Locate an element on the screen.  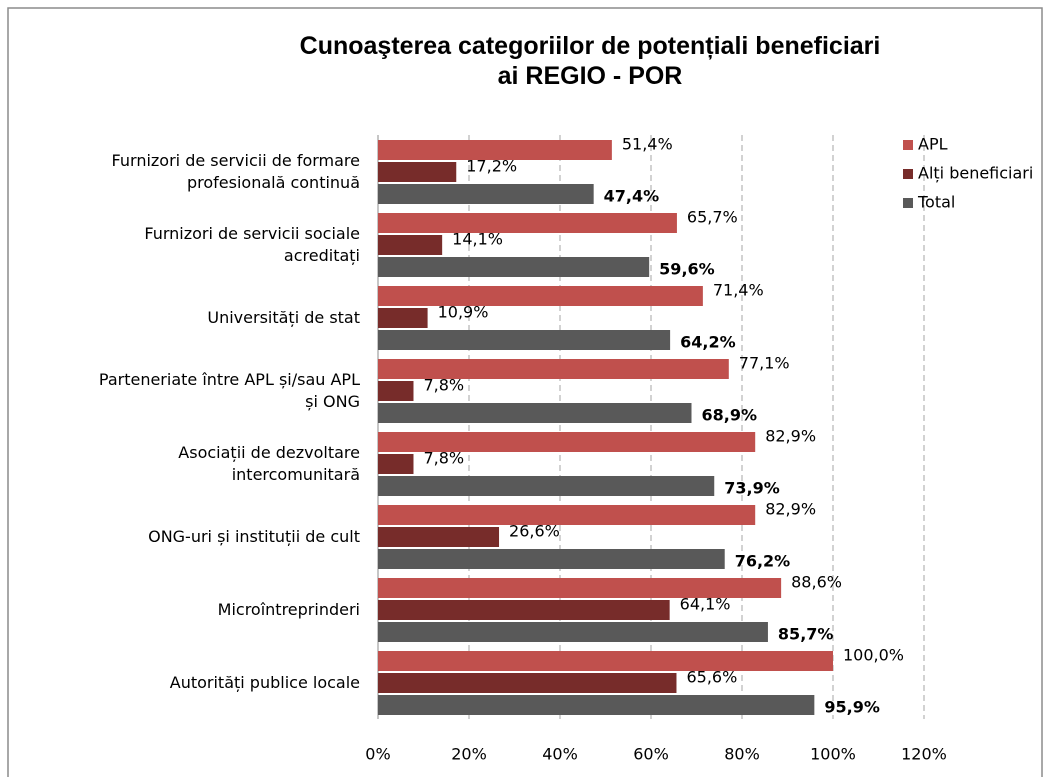
data-label: 88,6% is located at coordinates (816, 582).